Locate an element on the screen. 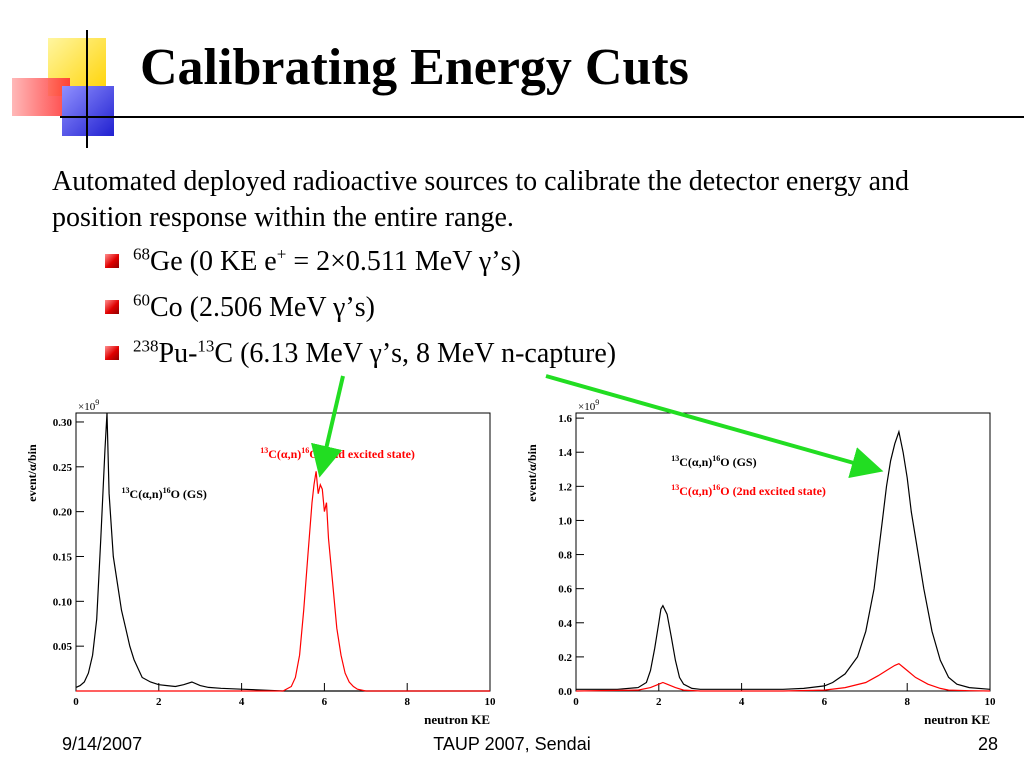 This screenshot has width=1024, height=768. slide-logo is located at coordinates (70, 75).